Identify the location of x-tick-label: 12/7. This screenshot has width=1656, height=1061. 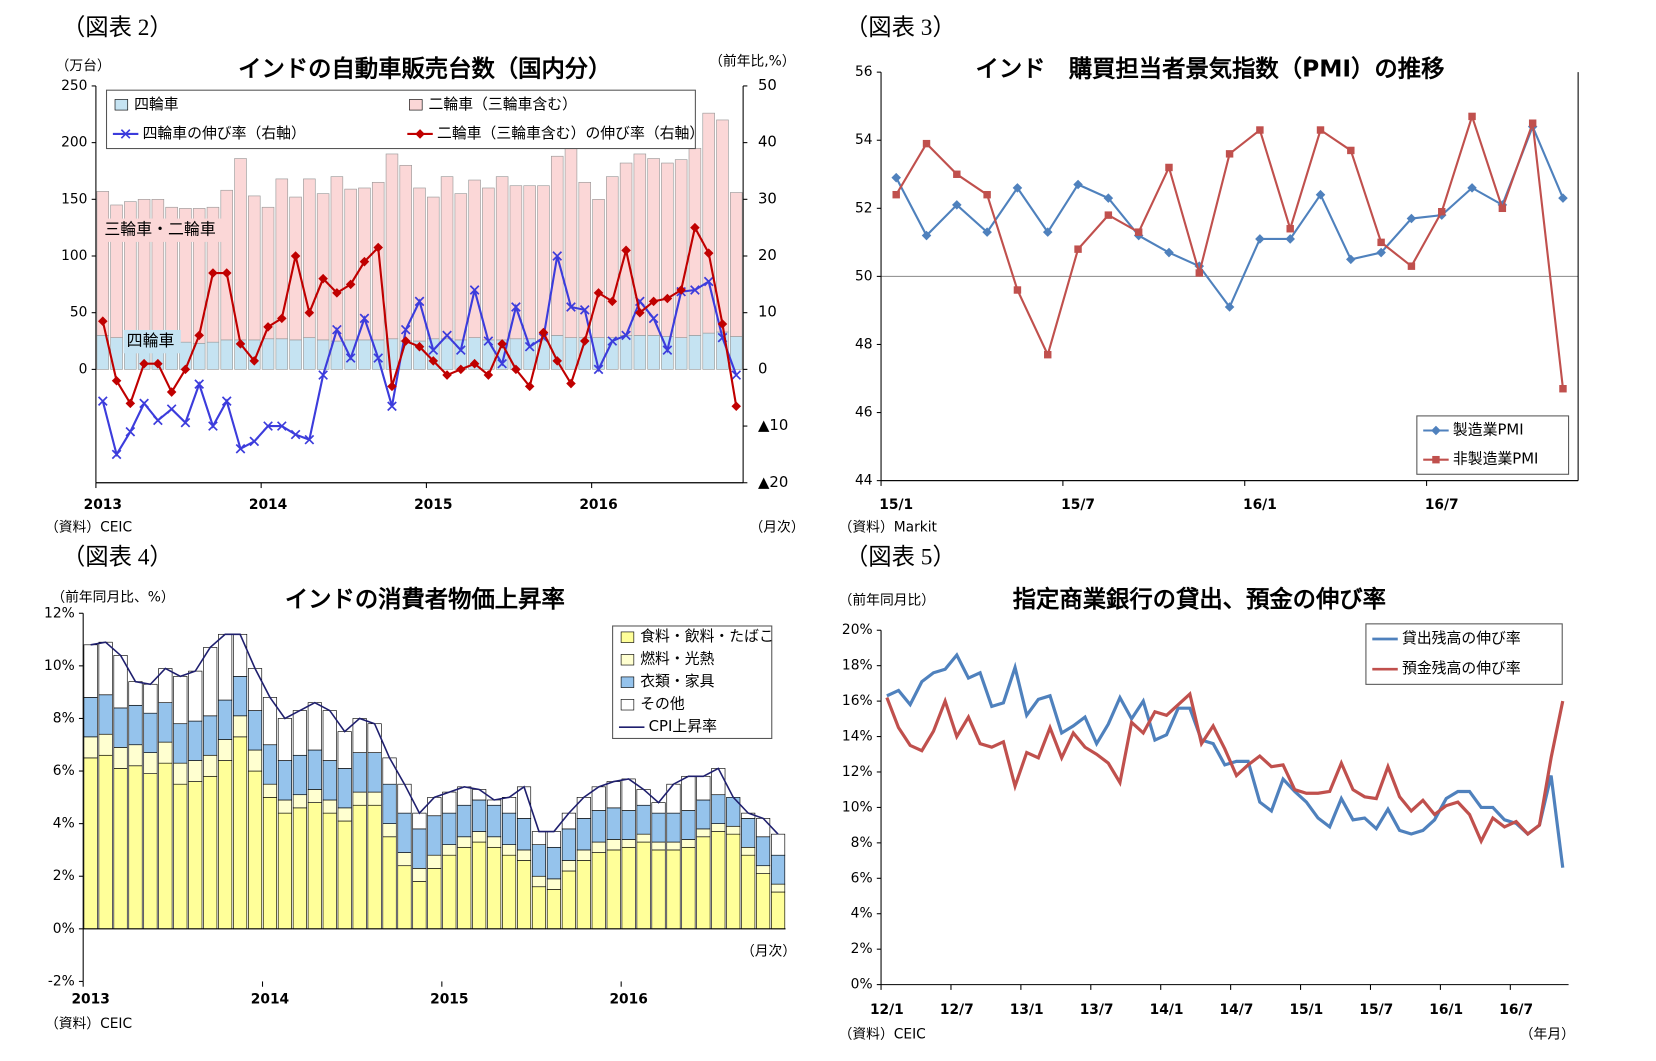
(957, 1010).